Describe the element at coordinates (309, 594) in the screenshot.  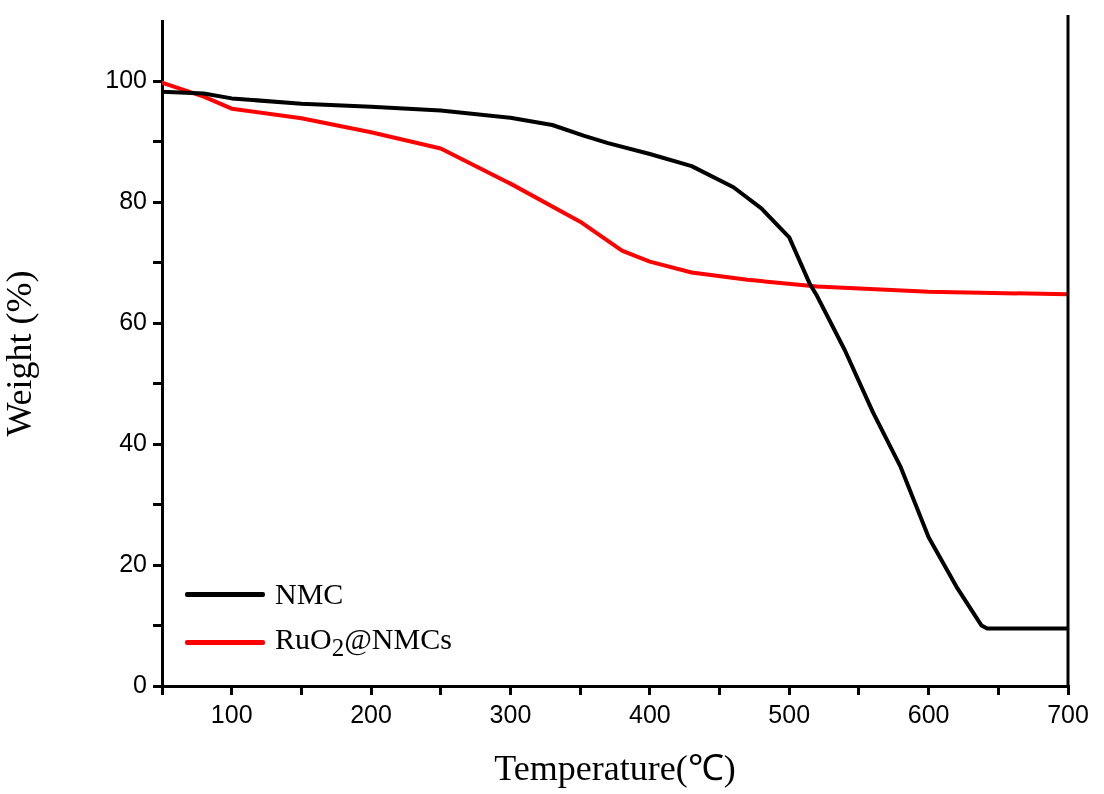
I see `legend-label: NMC` at that location.